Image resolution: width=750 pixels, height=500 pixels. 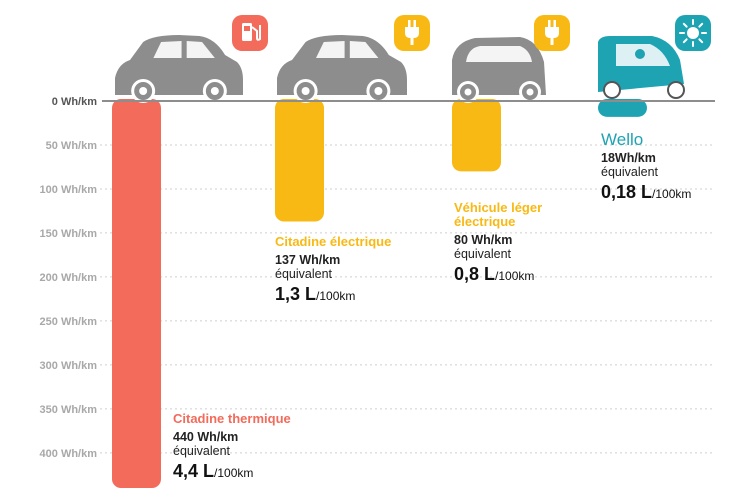 What do you see at coordinates (308, 260) in the screenshot?
I see `value-label: 137 Wh/km` at bounding box center [308, 260].